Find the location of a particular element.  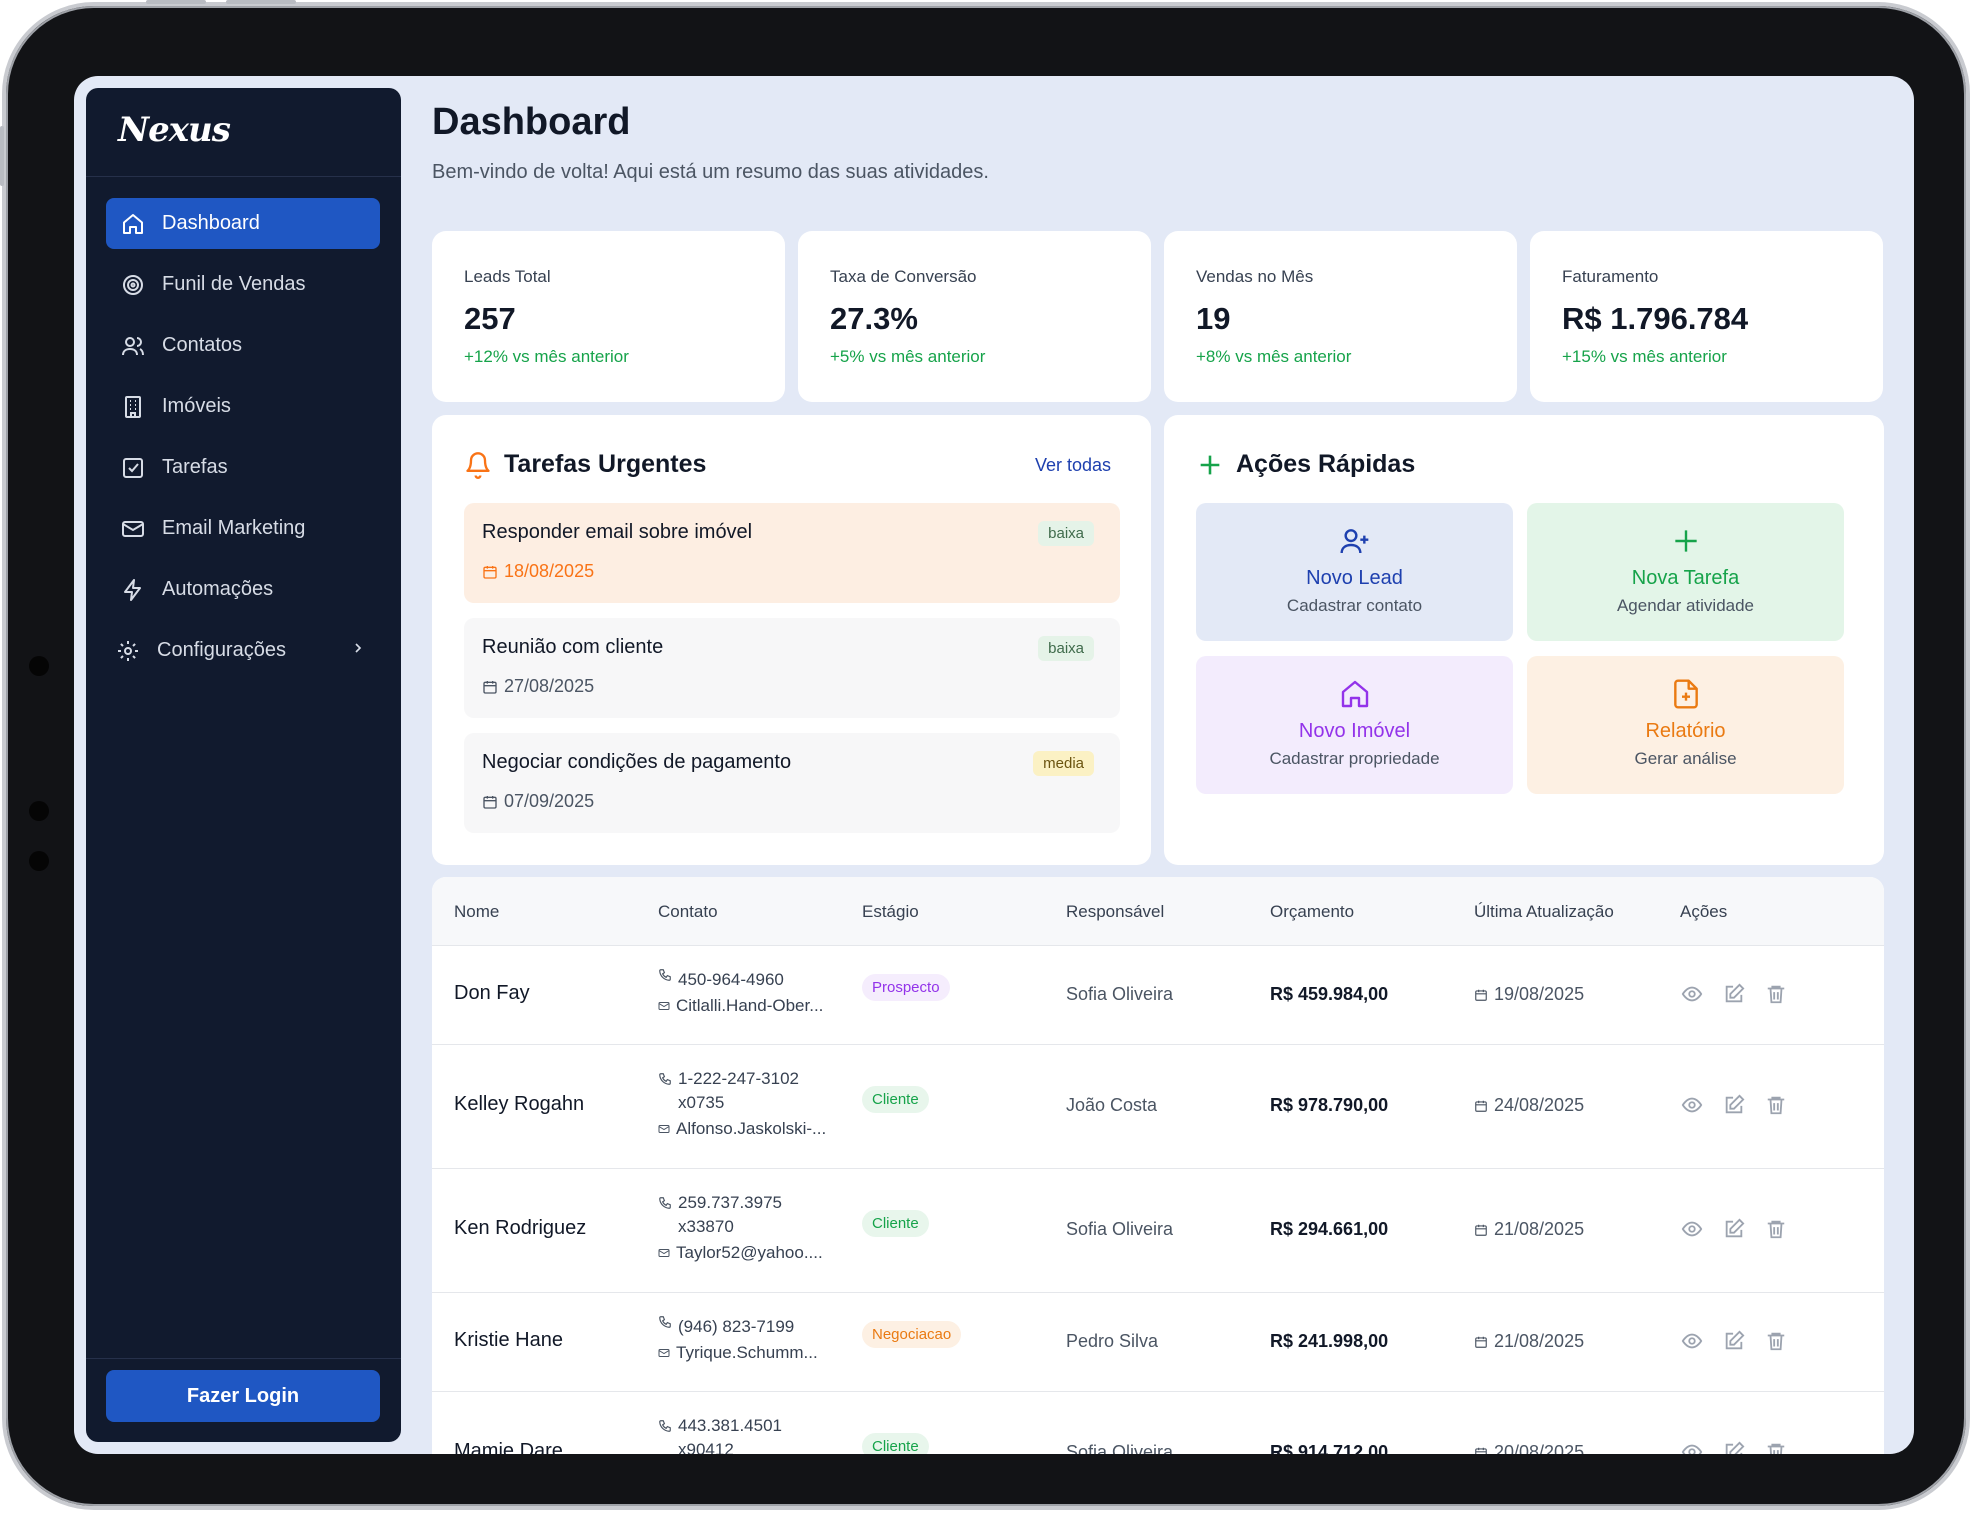

lead-stage: Prospecto is located at coordinates (906, 987).